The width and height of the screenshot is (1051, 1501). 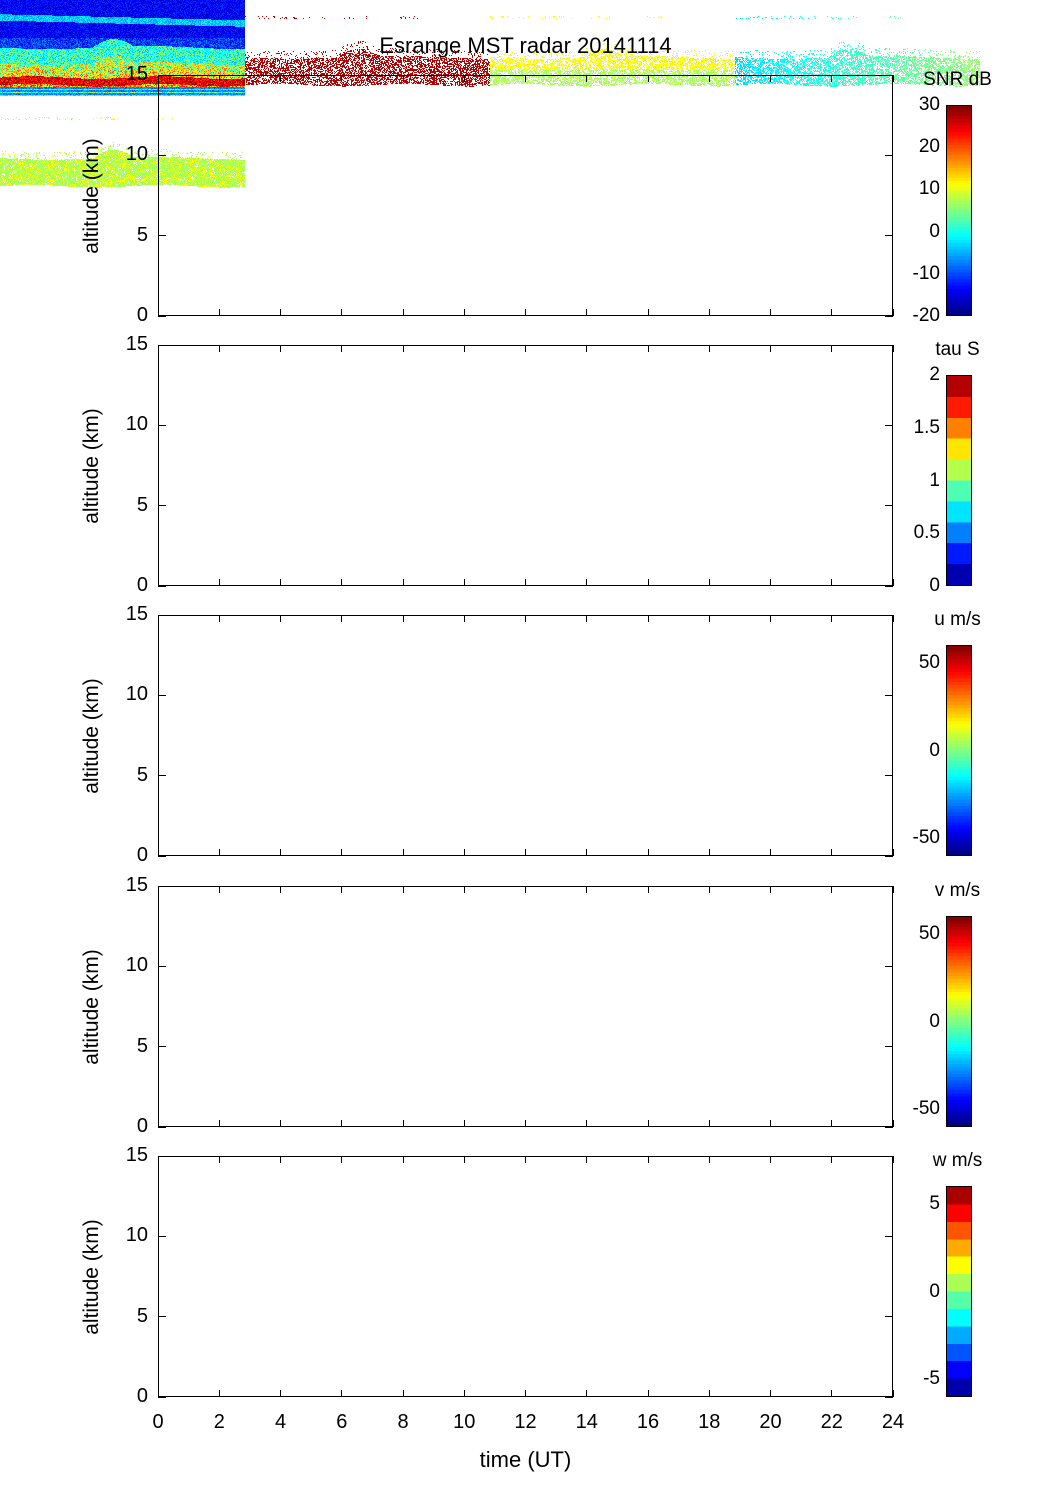 I want to click on colorbar-tick-label: 50, so click(x=929, y=662).